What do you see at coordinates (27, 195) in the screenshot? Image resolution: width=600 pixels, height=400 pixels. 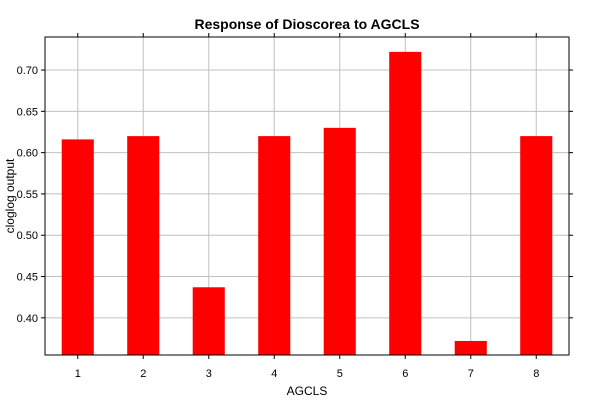 I see `y-tick-label: 0.55` at bounding box center [27, 195].